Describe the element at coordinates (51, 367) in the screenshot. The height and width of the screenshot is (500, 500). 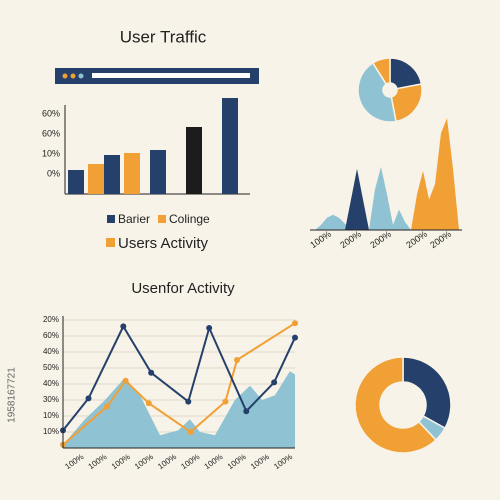
I see `y-tick-label: 50%` at that location.